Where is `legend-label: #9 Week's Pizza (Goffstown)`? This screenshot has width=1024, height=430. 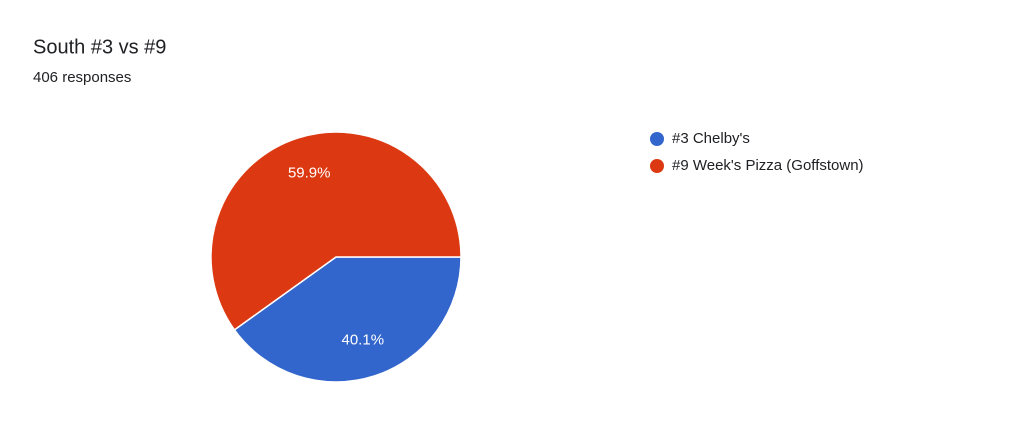 legend-label: #9 Week's Pizza (Goffstown) is located at coordinates (768, 165).